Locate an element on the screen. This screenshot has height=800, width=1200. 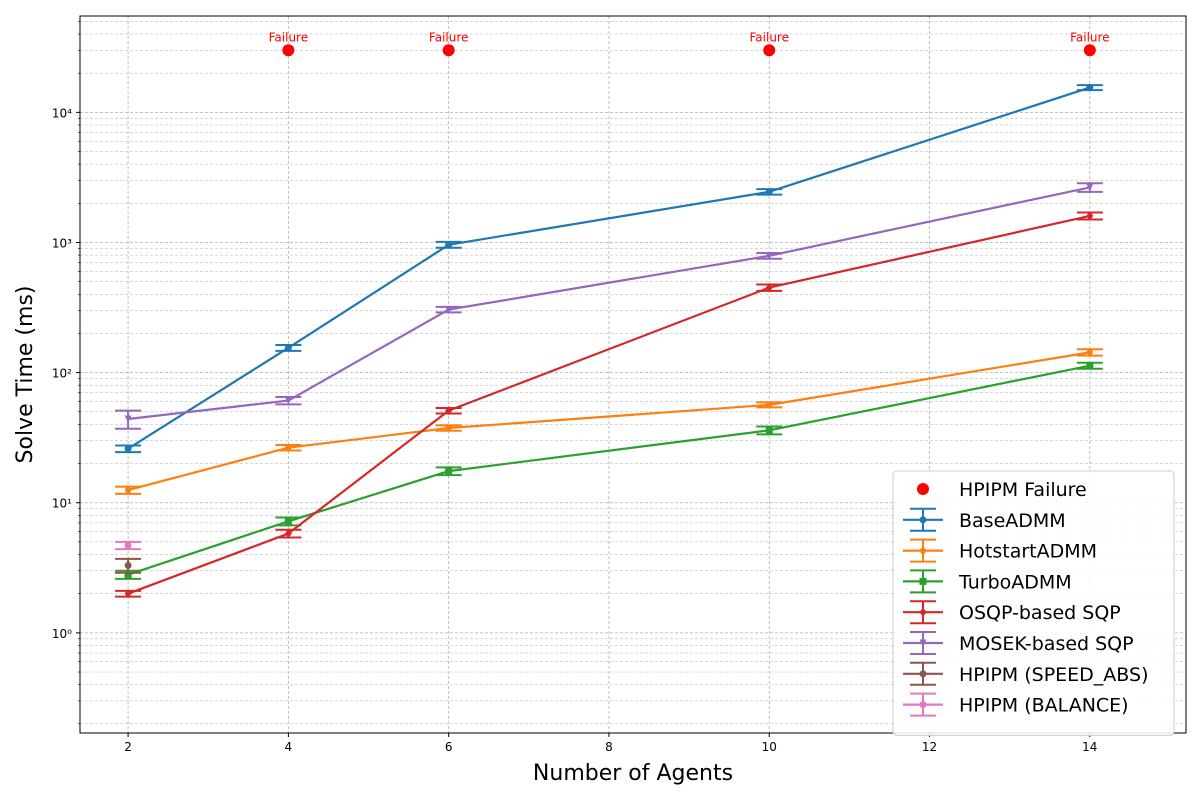
legend-item: HPIPM (SPEED_ABS) is located at coordinates (1025, 673).